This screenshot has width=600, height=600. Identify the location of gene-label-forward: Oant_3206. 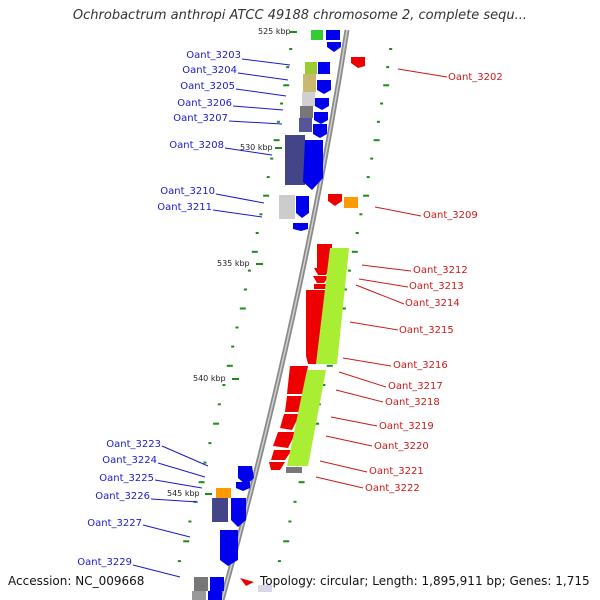
(204, 103).